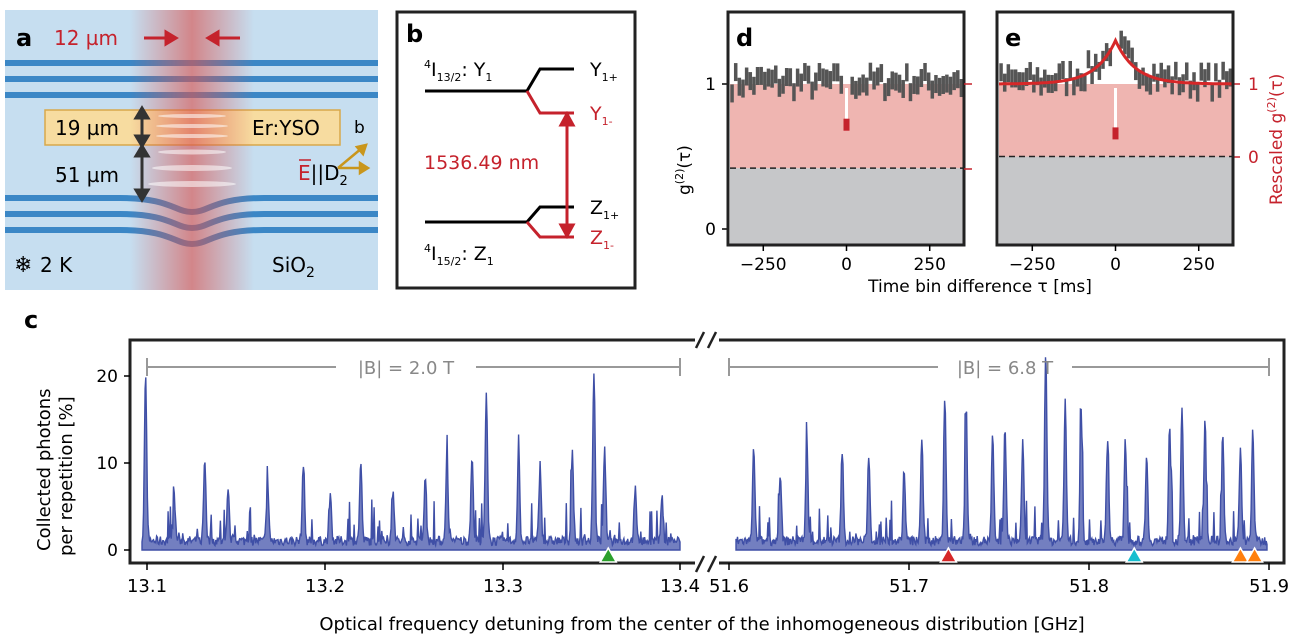 The image size is (1299, 637). What do you see at coordinates (481, 163) in the screenshot?
I see `transition-wavelength: 1536.49 nm` at bounding box center [481, 163].